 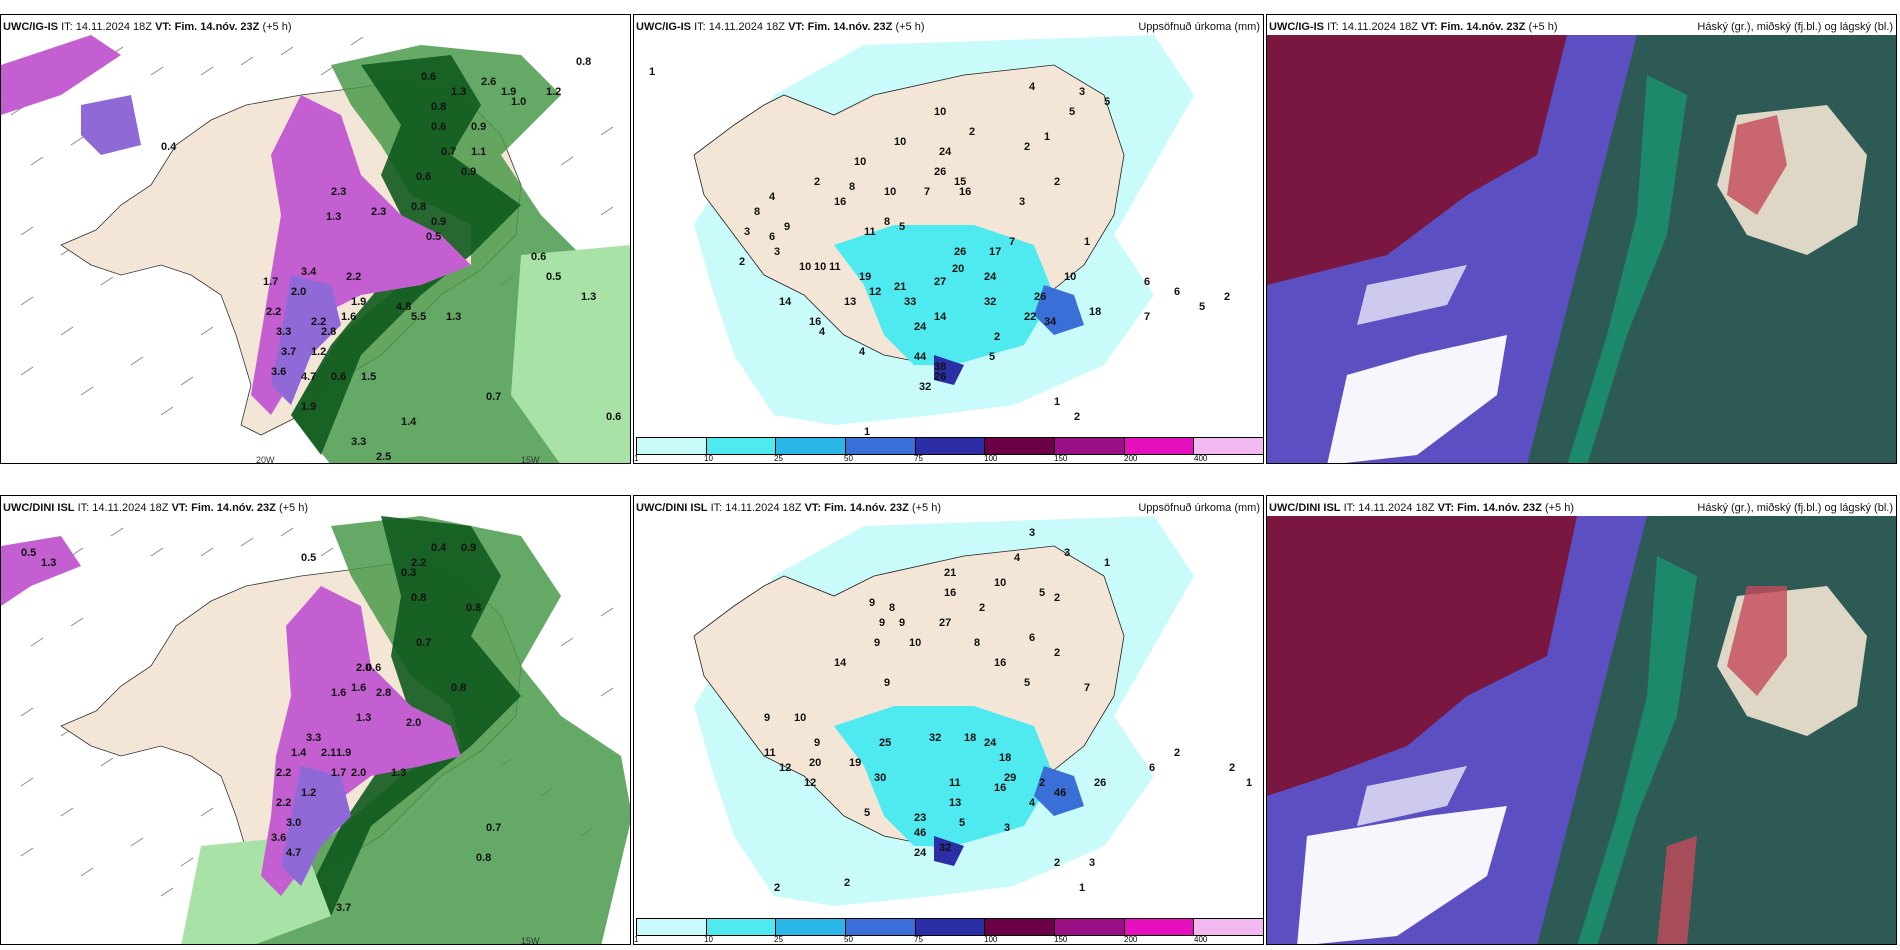 I want to click on svg-text: 1.2, so click(x=553, y=92).